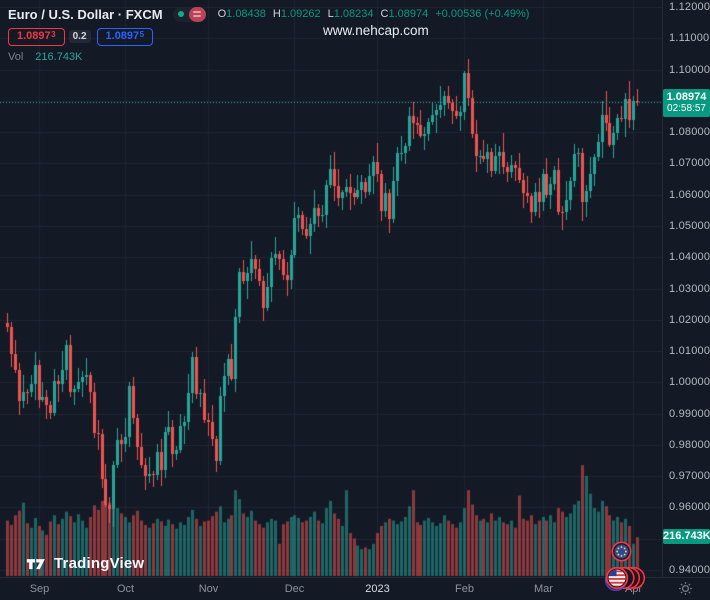  What do you see at coordinates (689, 257) in the screenshot?
I see `price-tick-label: 1.04000` at bounding box center [689, 257].